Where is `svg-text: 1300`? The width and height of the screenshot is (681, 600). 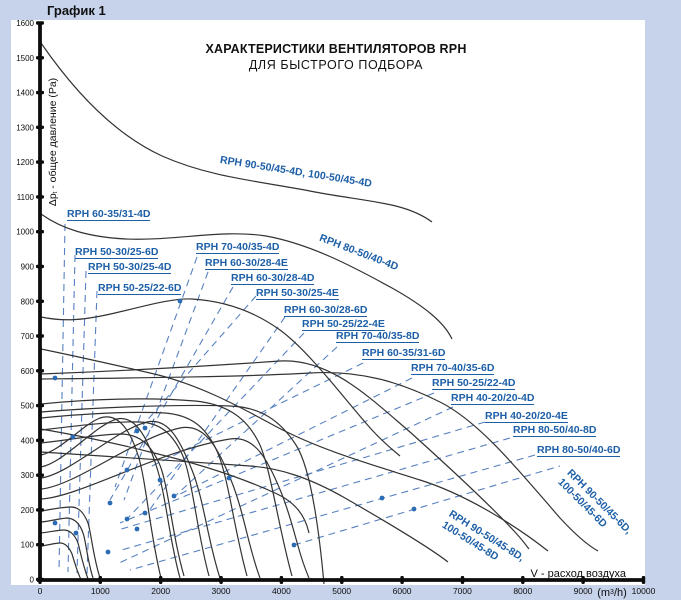
svg-text: 1300 is located at coordinates (25, 127).